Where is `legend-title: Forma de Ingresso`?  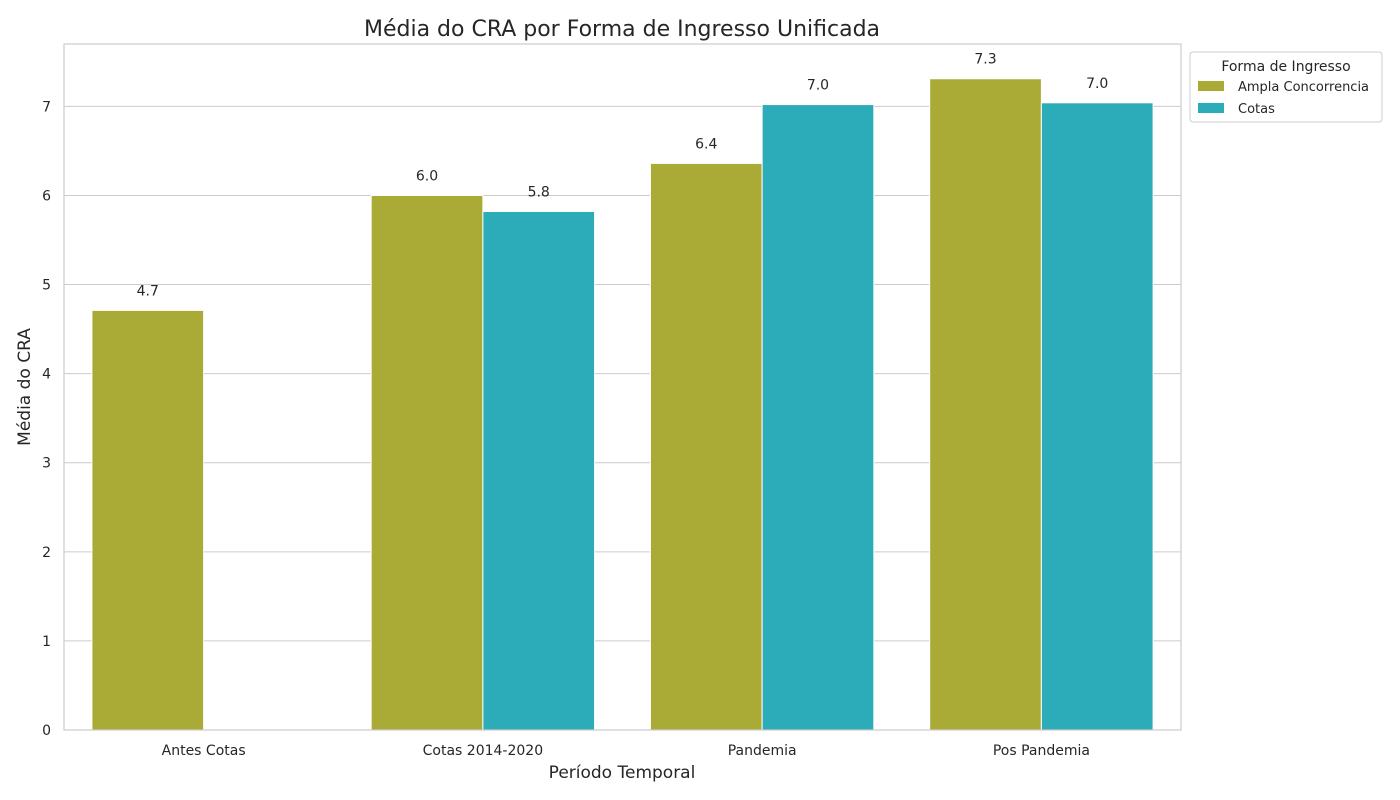 legend-title: Forma de Ingresso is located at coordinates (1285, 67).